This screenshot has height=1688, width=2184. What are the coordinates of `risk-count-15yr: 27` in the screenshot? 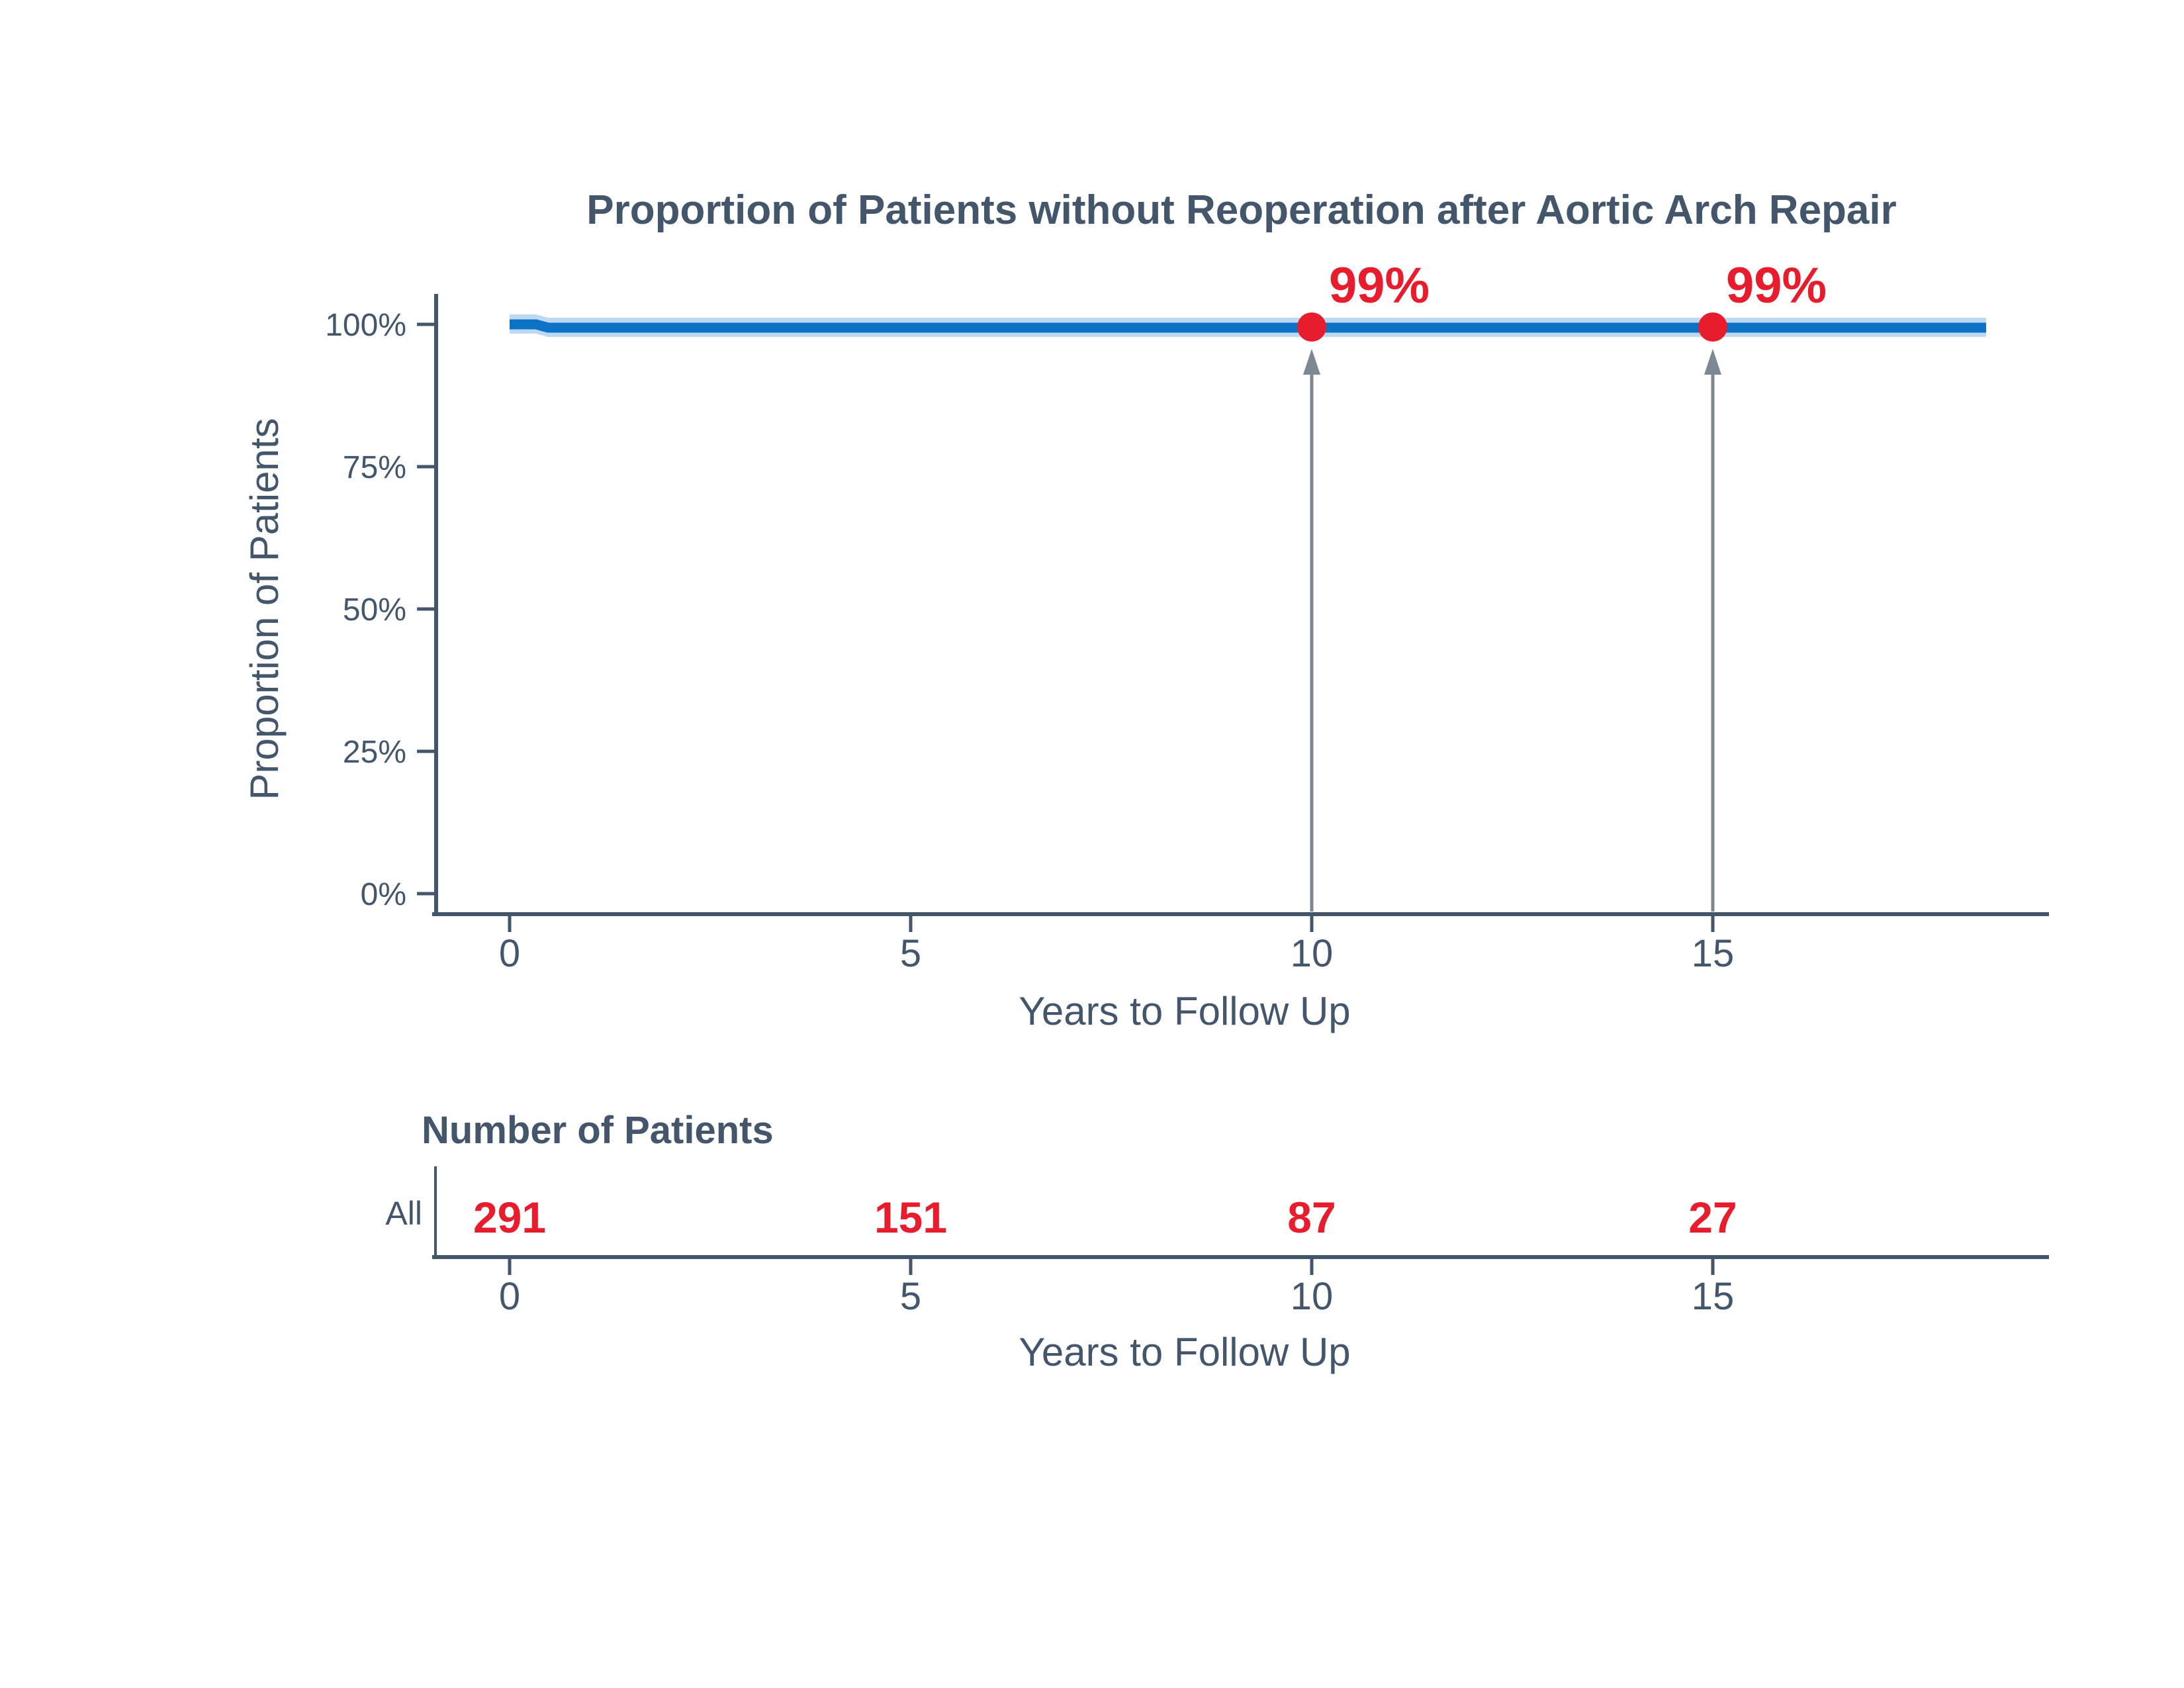 It's located at (1712, 1217).